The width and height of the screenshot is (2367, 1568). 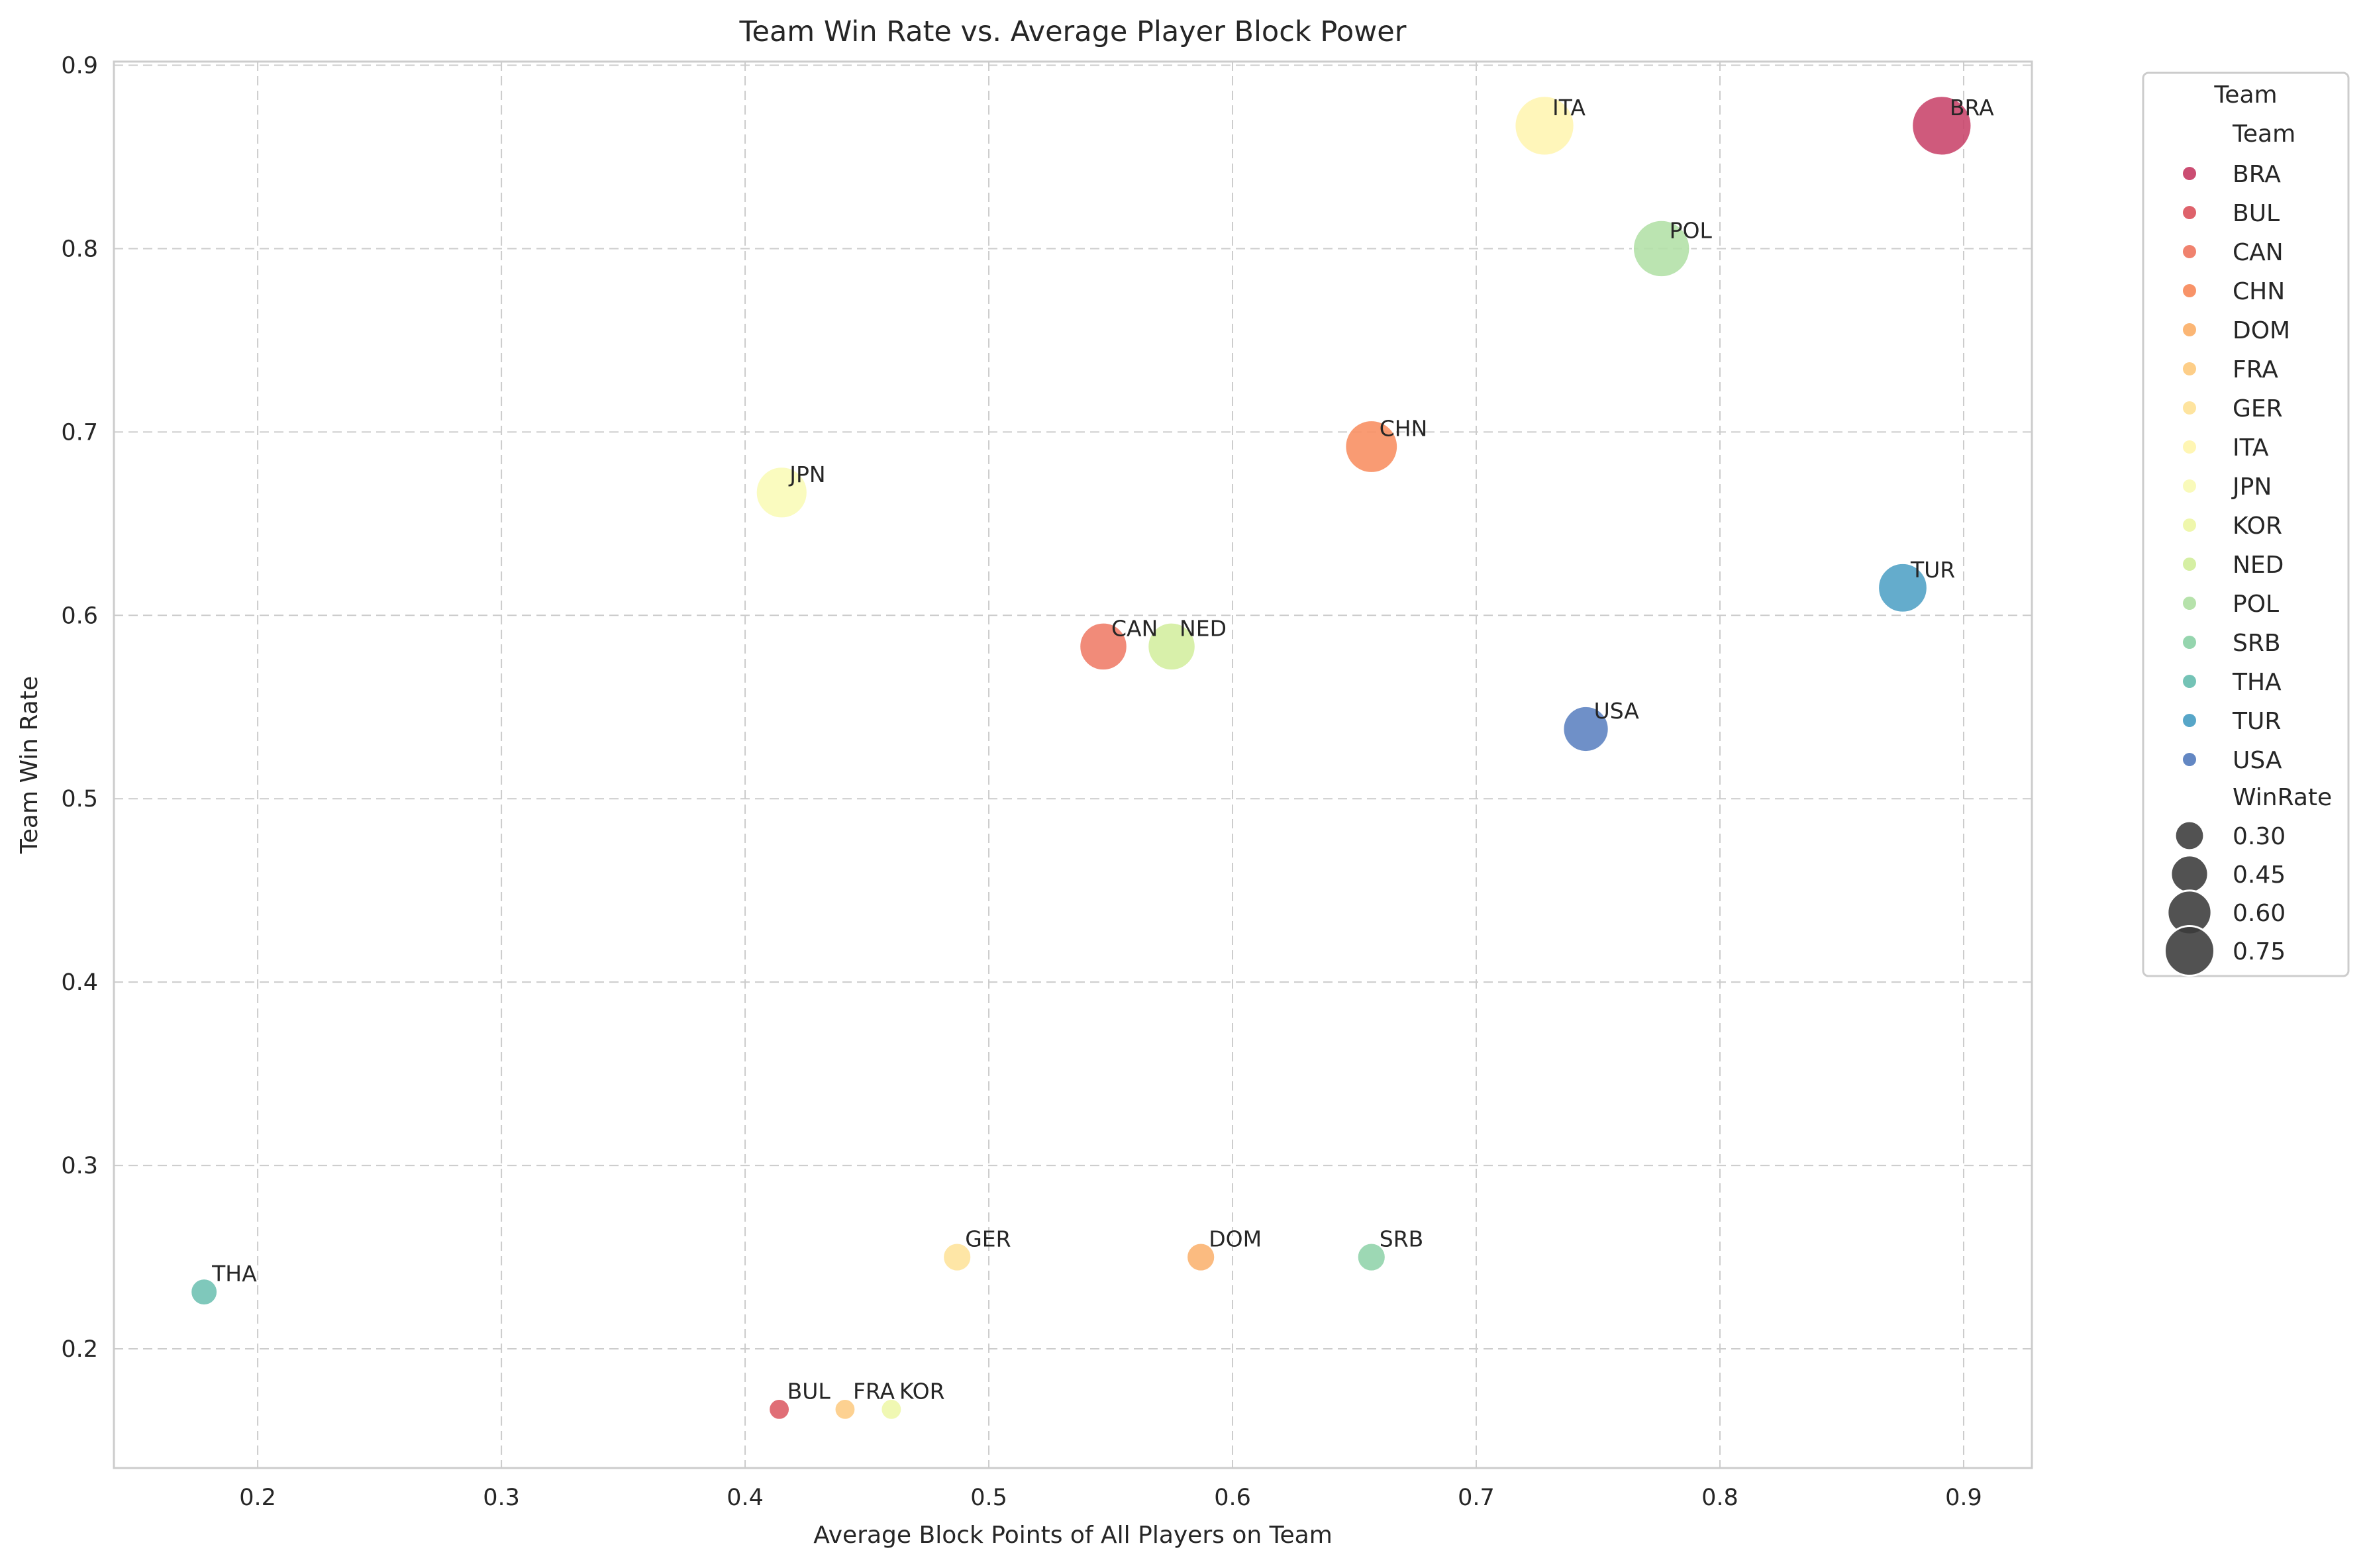 I want to click on legend-frame, so click(x=2246, y=524).